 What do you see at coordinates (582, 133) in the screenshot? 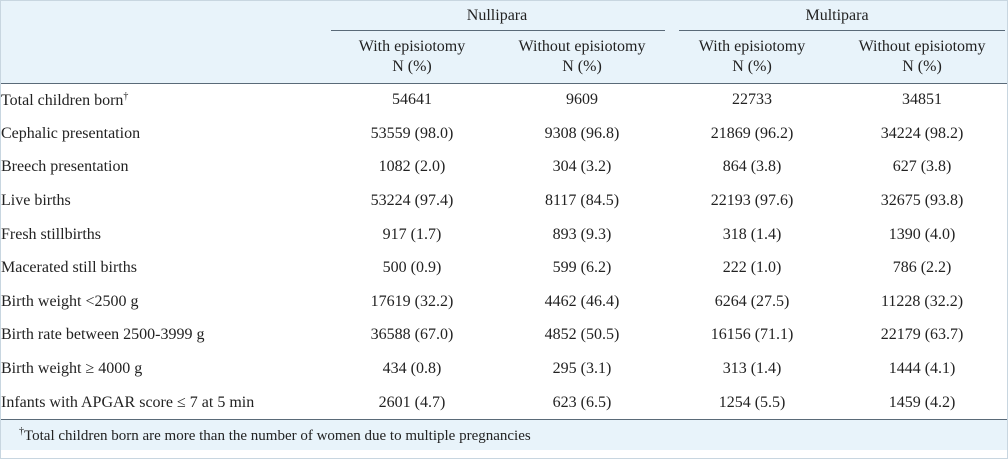
I see `table-cell: 9308 (96.8)` at bounding box center [582, 133].